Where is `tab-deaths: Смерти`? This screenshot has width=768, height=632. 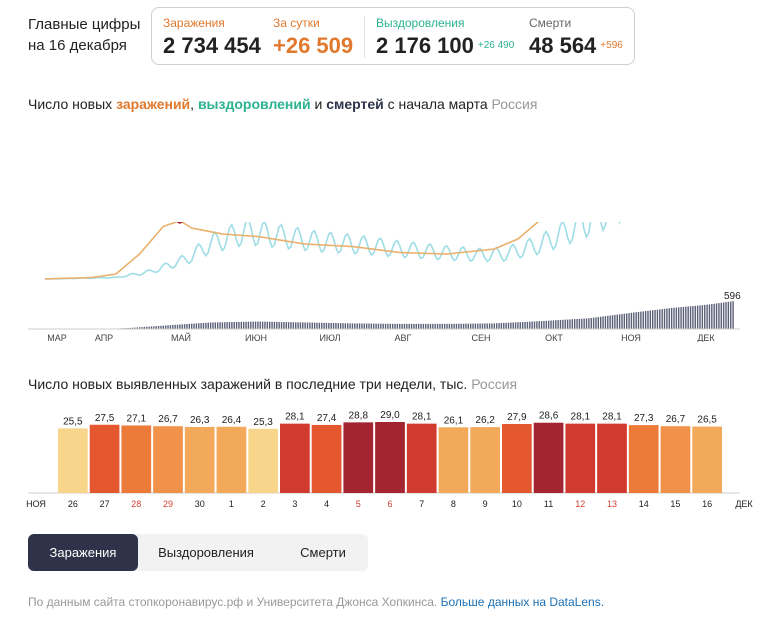 tab-deaths: Смерти is located at coordinates (323, 552).